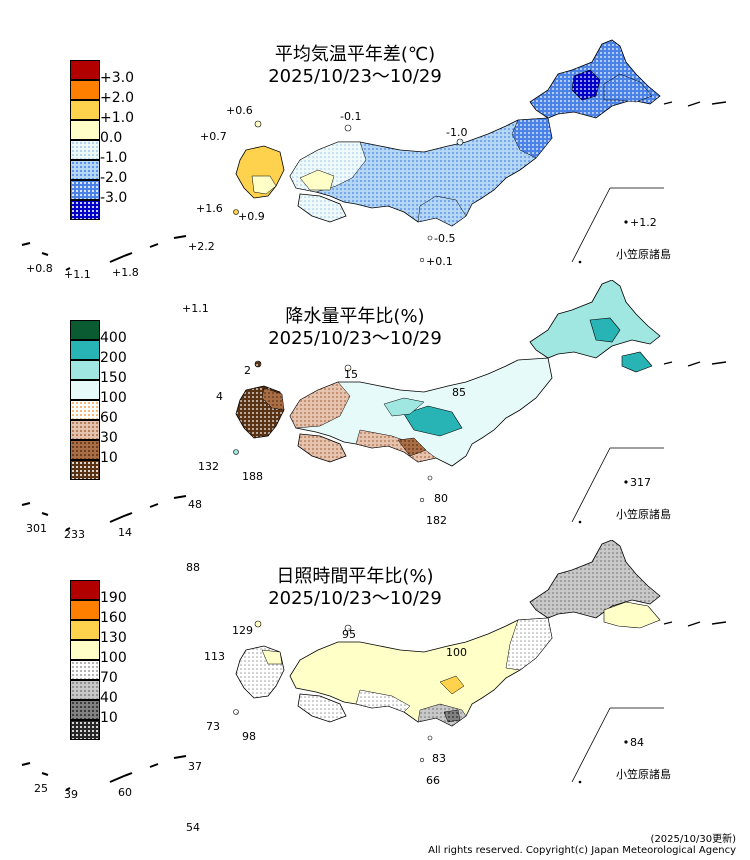  What do you see at coordinates (457, 132) in the screenshot?
I see `station-value: -1.0` at bounding box center [457, 132].